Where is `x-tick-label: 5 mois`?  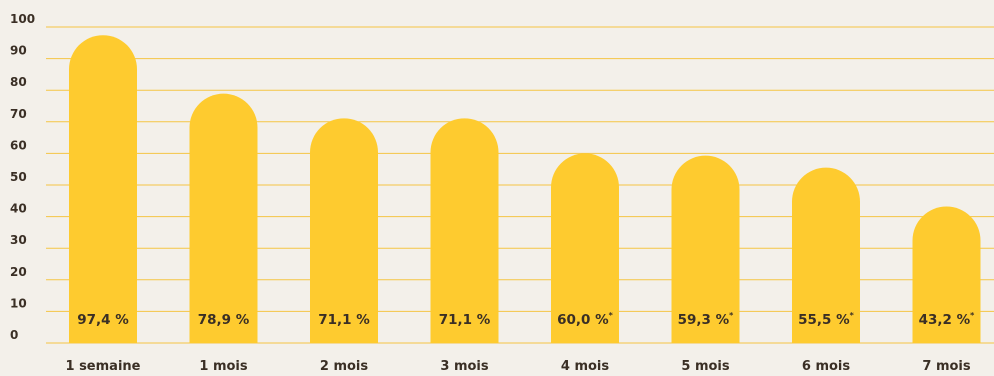 x-tick-label: 5 mois is located at coordinates (705, 366).